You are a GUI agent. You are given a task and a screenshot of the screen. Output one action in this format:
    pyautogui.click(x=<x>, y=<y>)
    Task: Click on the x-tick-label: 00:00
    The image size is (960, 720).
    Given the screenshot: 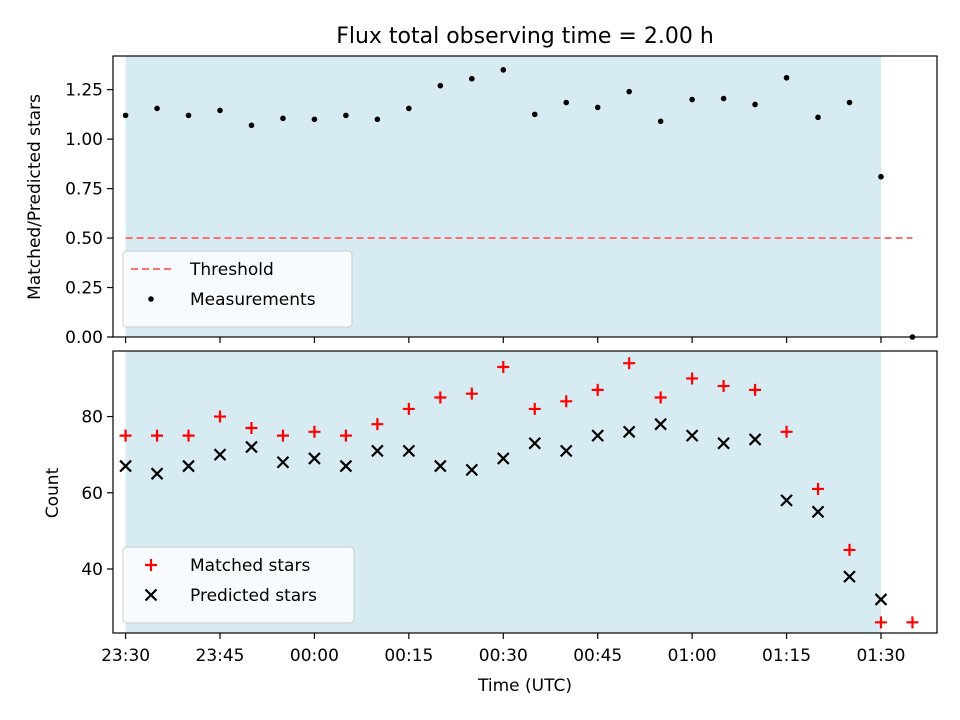 What is the action you would take?
    pyautogui.click(x=314, y=656)
    